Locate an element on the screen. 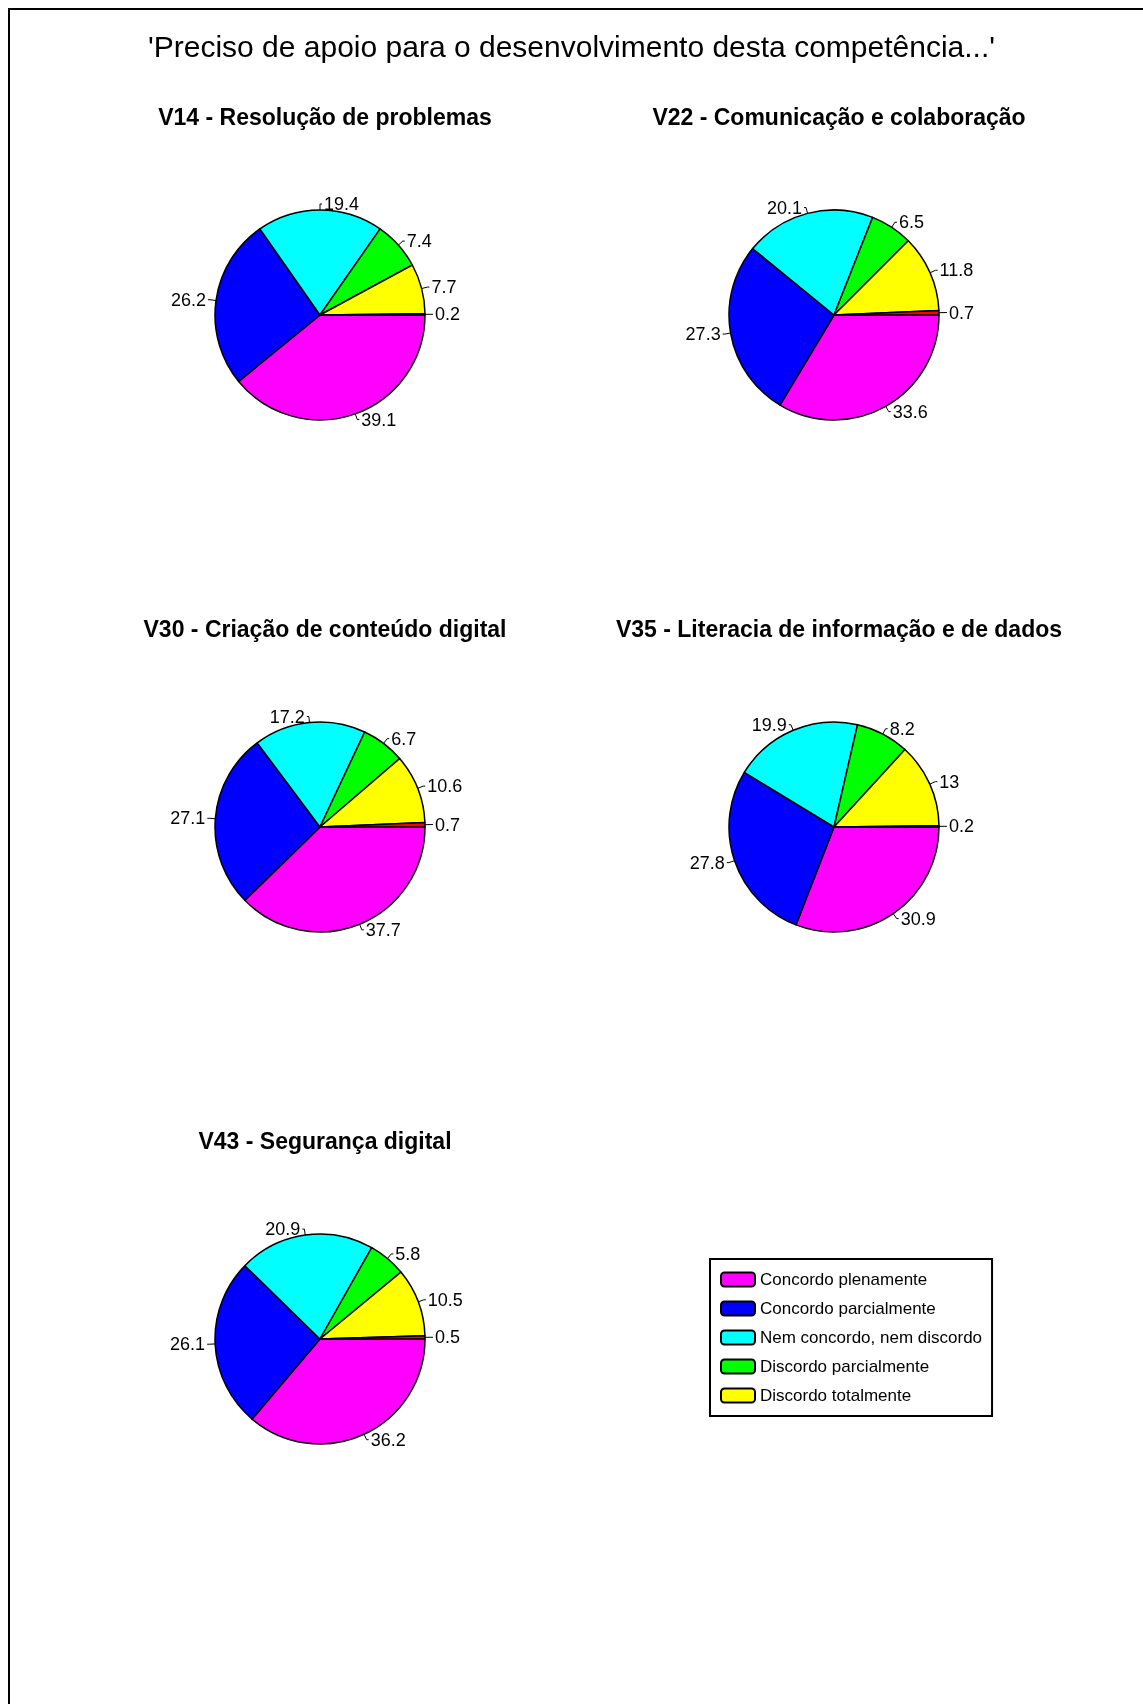 This screenshot has height=1704, width=1143. data-label: 26.2 is located at coordinates (189, 299).